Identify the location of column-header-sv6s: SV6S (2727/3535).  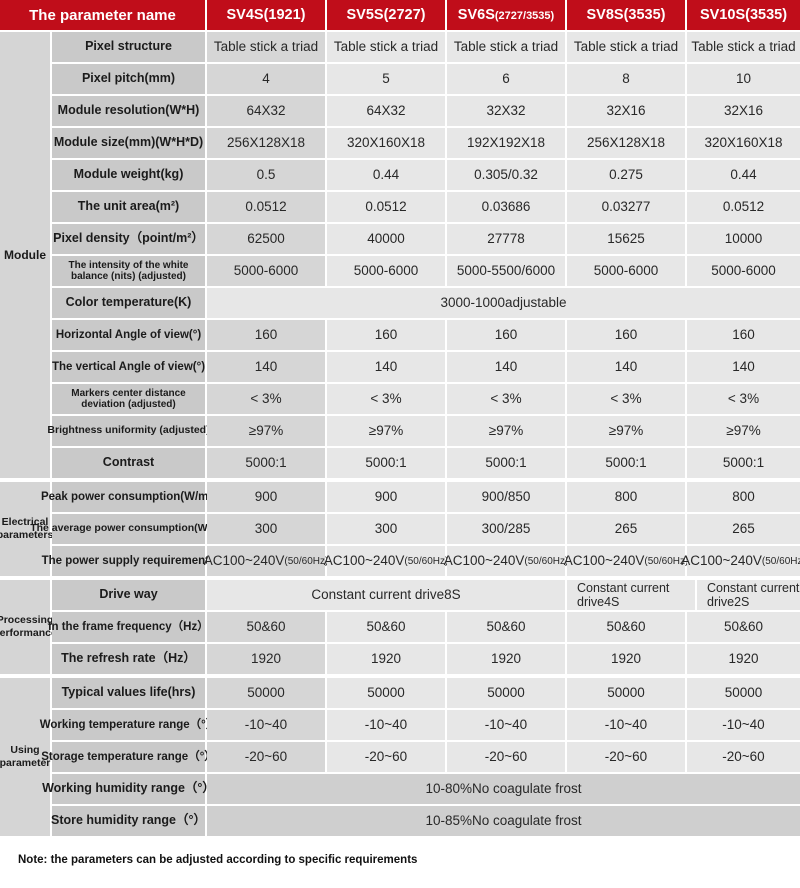
(506, 15).